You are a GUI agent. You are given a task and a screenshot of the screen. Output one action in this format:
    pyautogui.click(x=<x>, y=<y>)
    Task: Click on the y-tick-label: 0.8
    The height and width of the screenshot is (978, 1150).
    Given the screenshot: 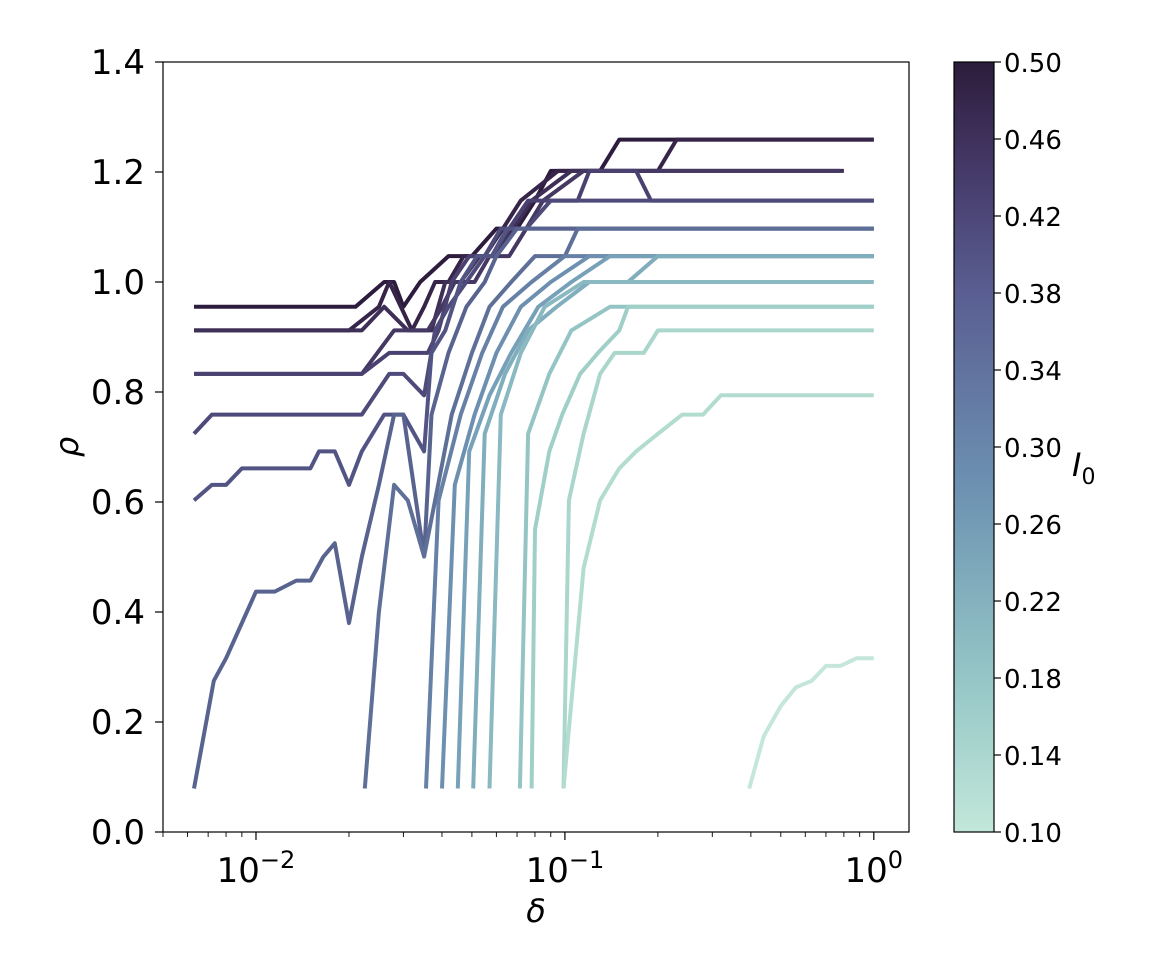 What is the action you would take?
    pyautogui.click(x=118, y=393)
    